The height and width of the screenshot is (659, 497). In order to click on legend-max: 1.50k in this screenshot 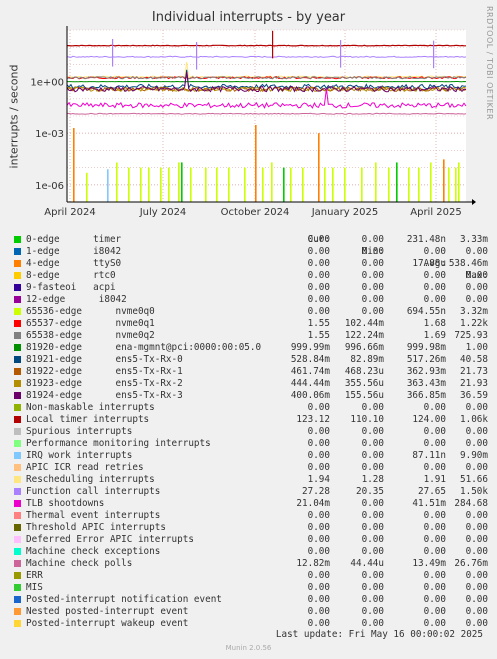, I will do `click(474, 491)`.